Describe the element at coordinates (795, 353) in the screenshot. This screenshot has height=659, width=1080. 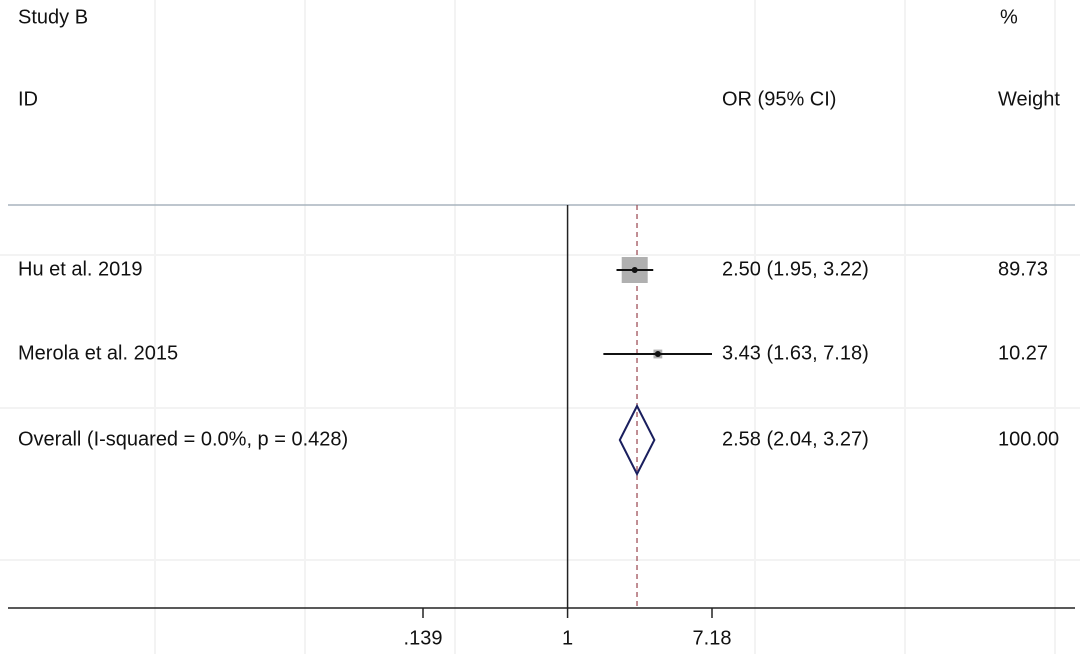
I see `effect-label: 3.43 (1.63, 7.18)` at that location.